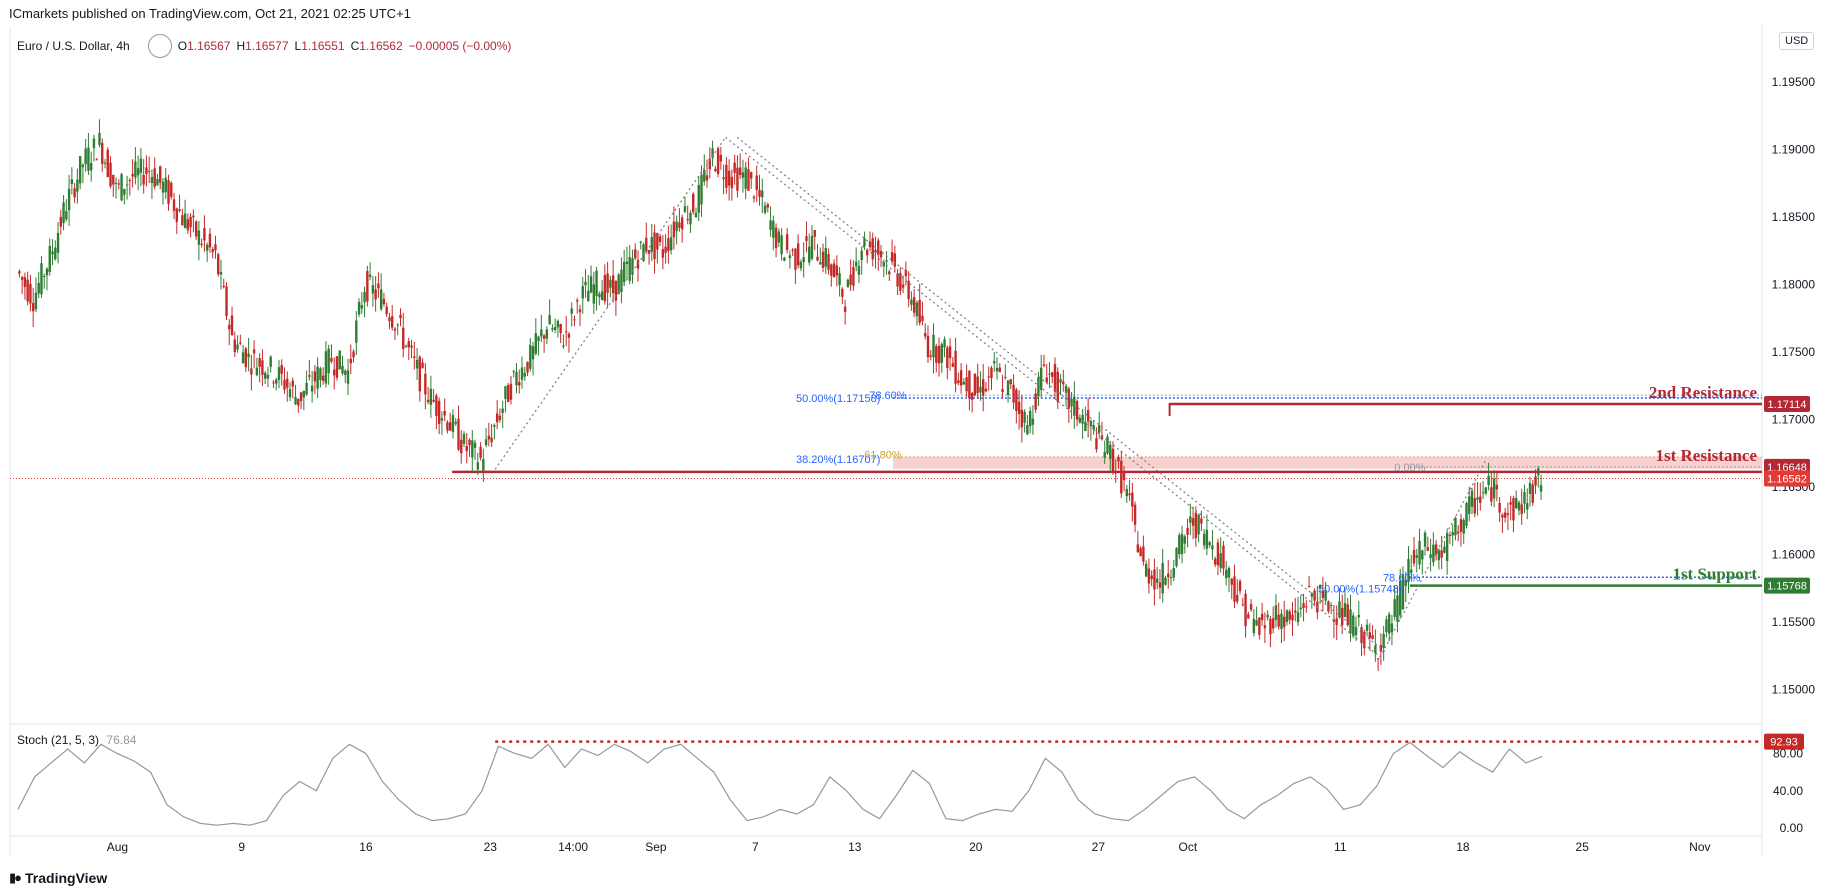 This screenshot has height=896, width=1834. Describe the element at coordinates (1794, 217) in the screenshot. I see `price-tick-label: 1.18500` at that location.